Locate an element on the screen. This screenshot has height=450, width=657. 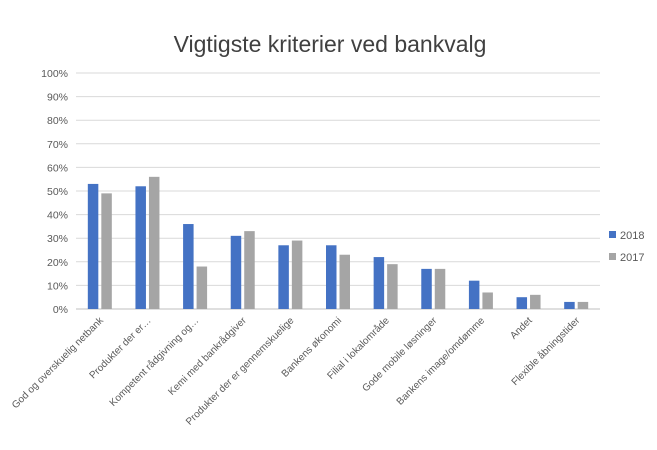
y-tick-label: 30% is located at coordinates (57, 239).